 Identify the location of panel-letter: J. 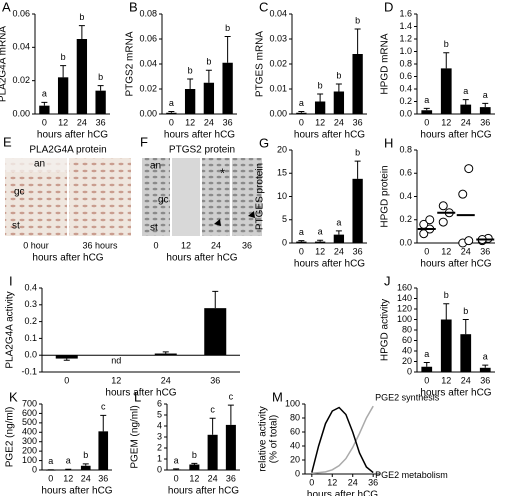
(387, 280).